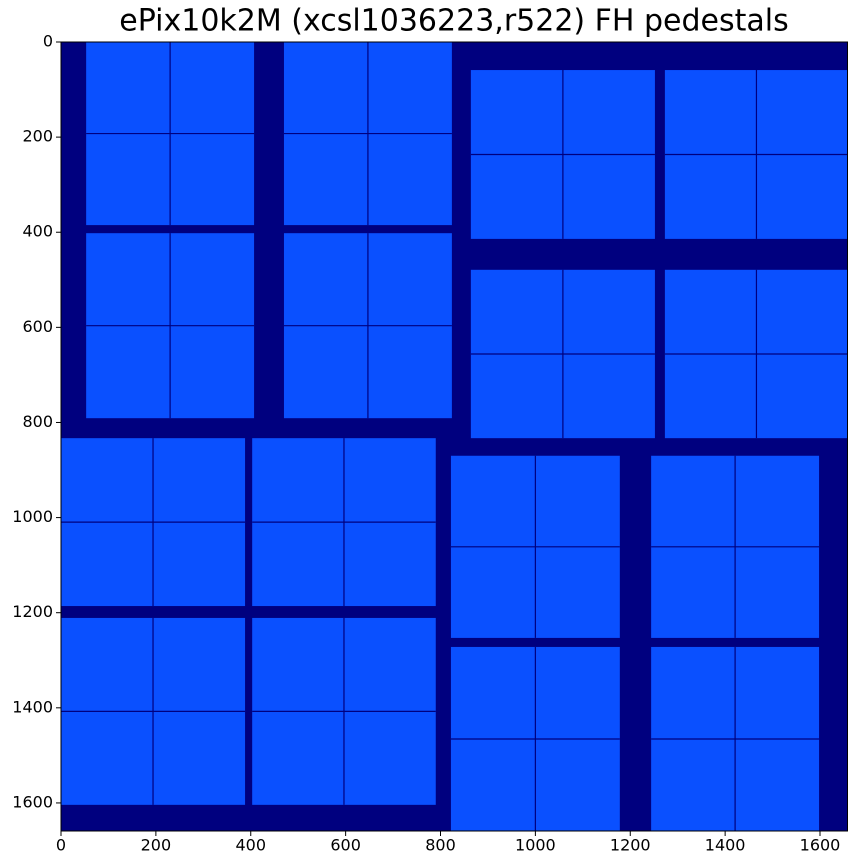  What do you see at coordinates (32, 801) in the screenshot?
I see `y-tick-label: 1600` at bounding box center [32, 801].